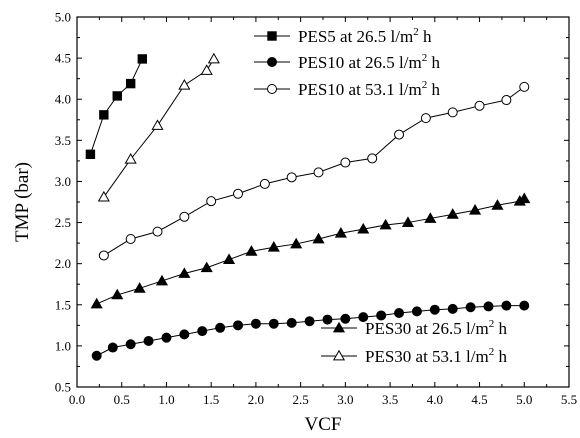 The height and width of the screenshot is (438, 580). I want to click on legend-entry-top: PES10 at 26.5 l/m2 h, so click(347, 62).